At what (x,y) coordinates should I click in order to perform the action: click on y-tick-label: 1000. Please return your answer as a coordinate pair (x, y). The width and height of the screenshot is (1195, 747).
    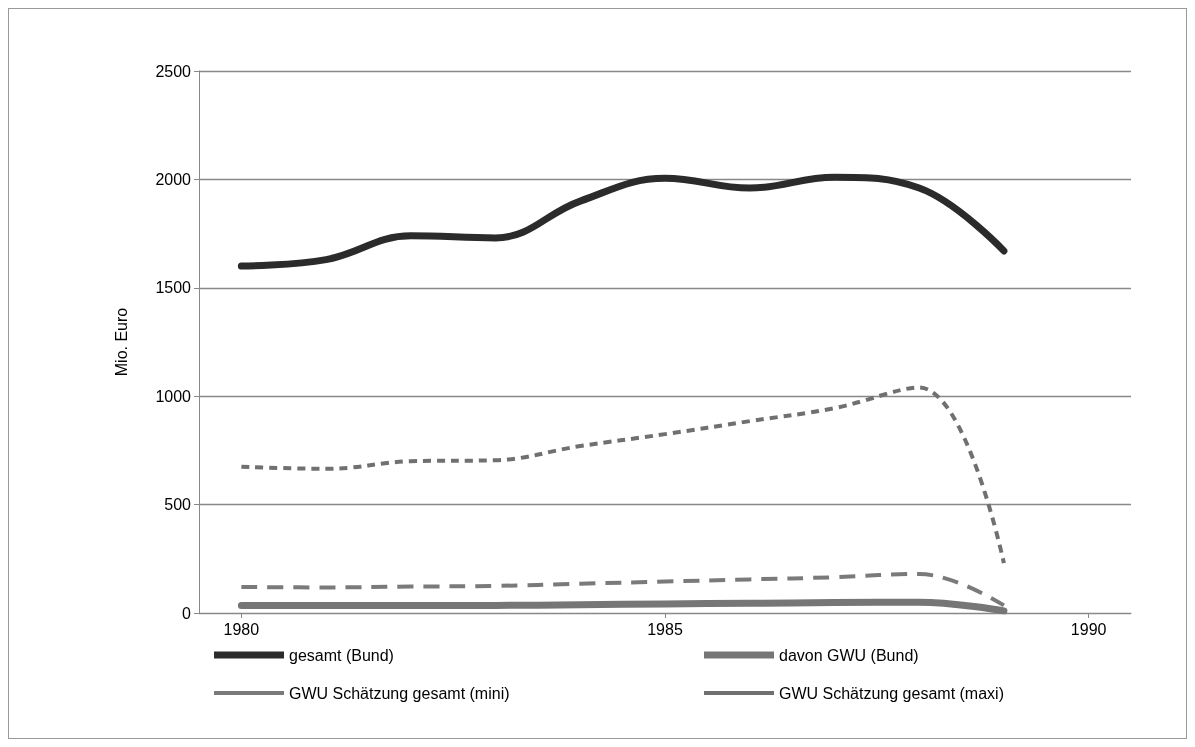
    Looking at the image, I should click on (173, 396).